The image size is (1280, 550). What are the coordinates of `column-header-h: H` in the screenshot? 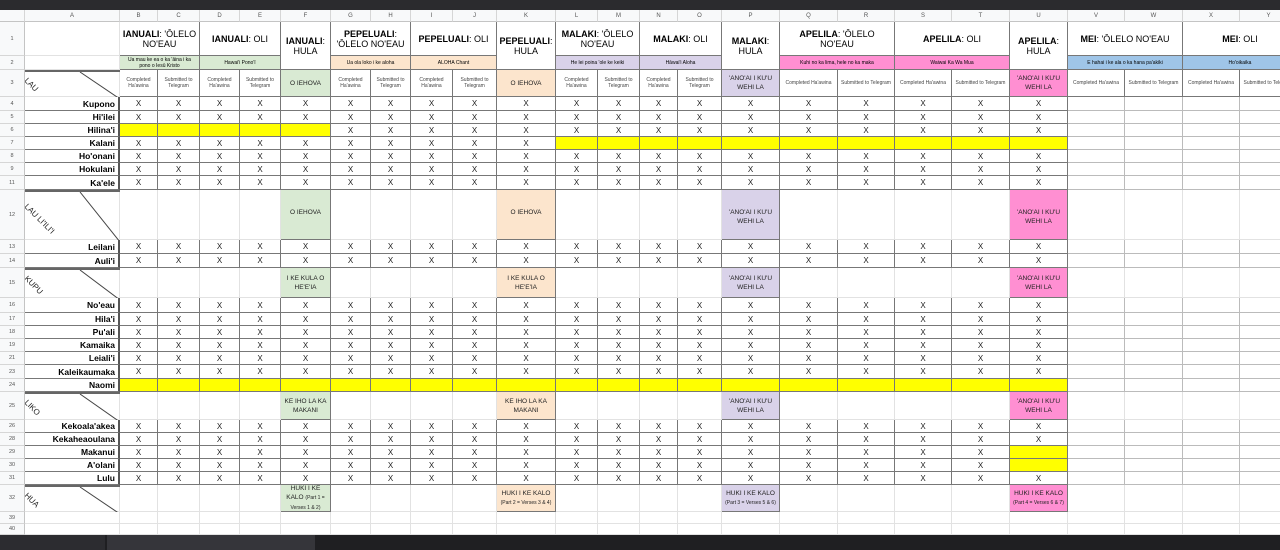 It's located at (391, 16).